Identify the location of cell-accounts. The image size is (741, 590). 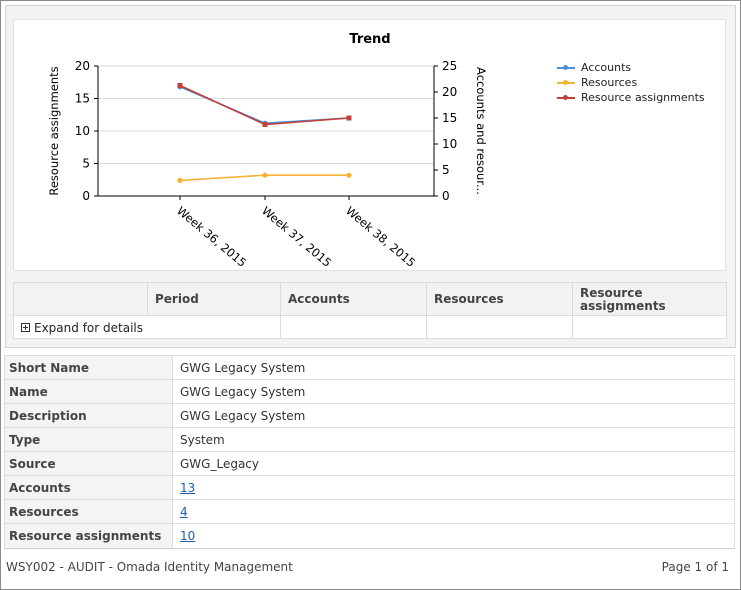
(353, 327).